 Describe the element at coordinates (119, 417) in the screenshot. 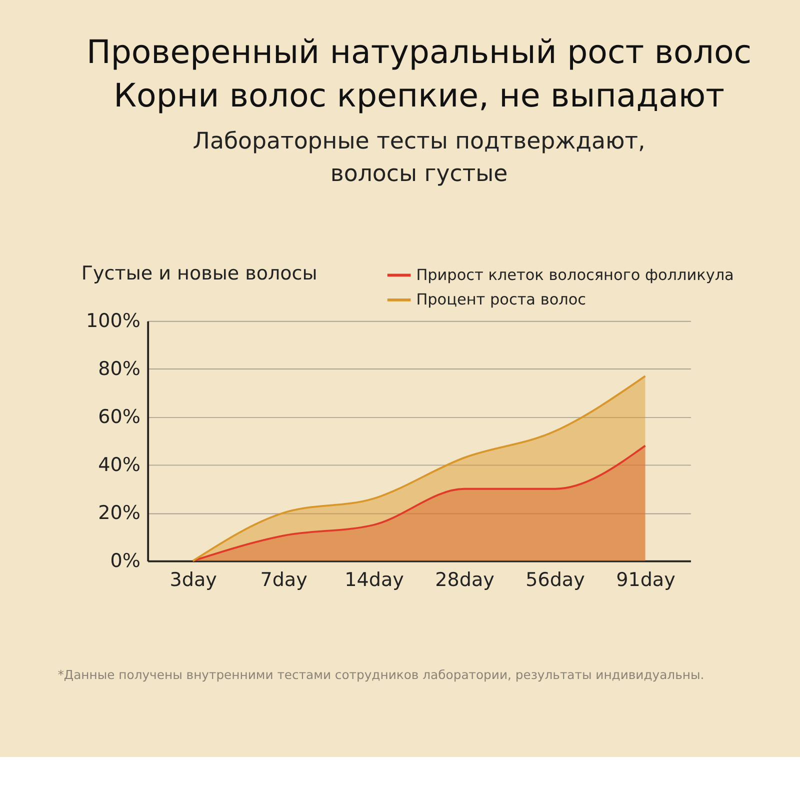

I see `y-tick-label: 60%` at that location.